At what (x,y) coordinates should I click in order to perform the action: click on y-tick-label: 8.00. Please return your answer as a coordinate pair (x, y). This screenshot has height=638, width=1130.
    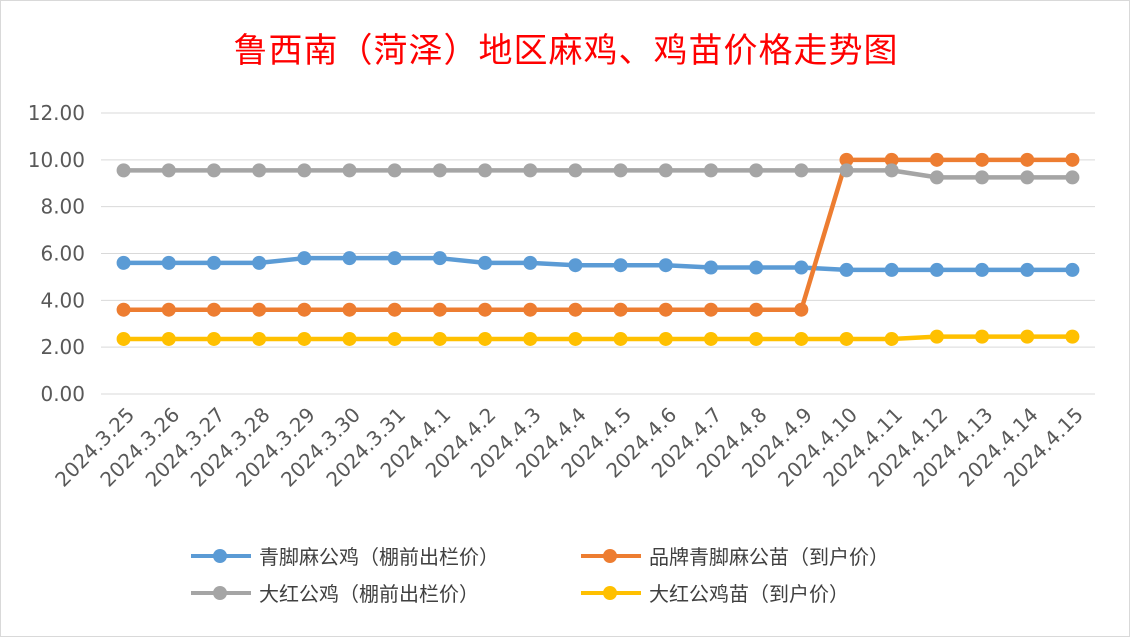
    Looking at the image, I should click on (62, 207).